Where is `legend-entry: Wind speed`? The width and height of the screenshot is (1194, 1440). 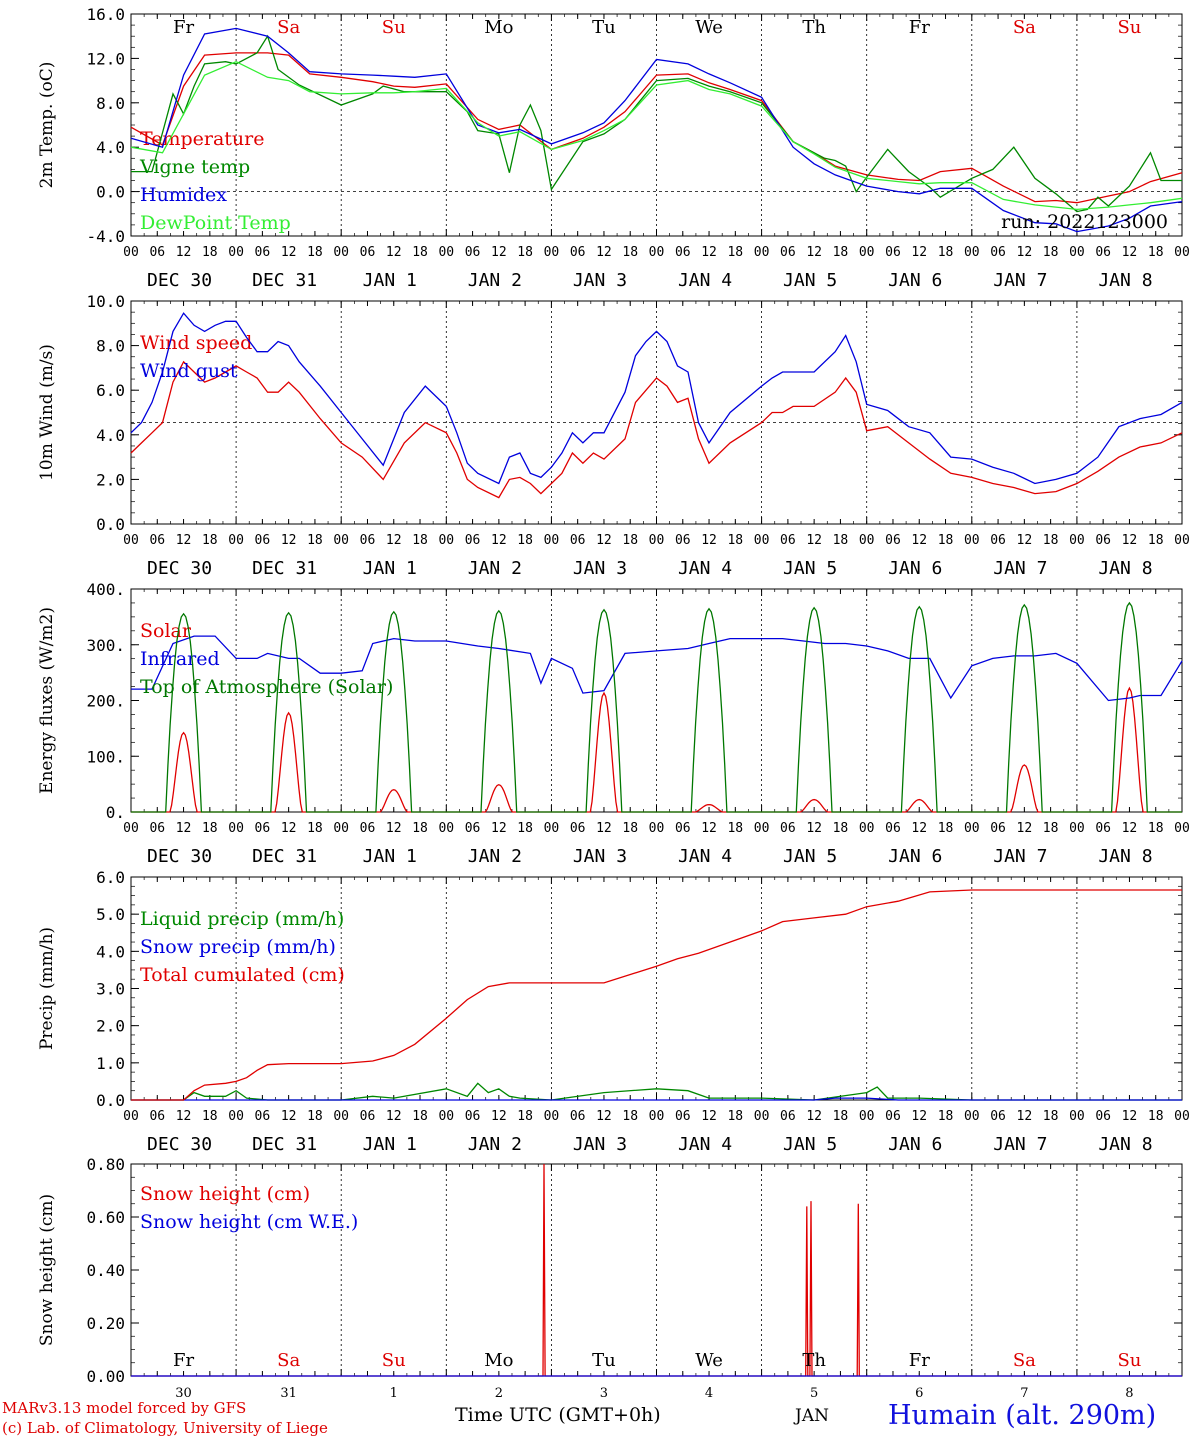 legend-entry: Wind speed is located at coordinates (196, 343).